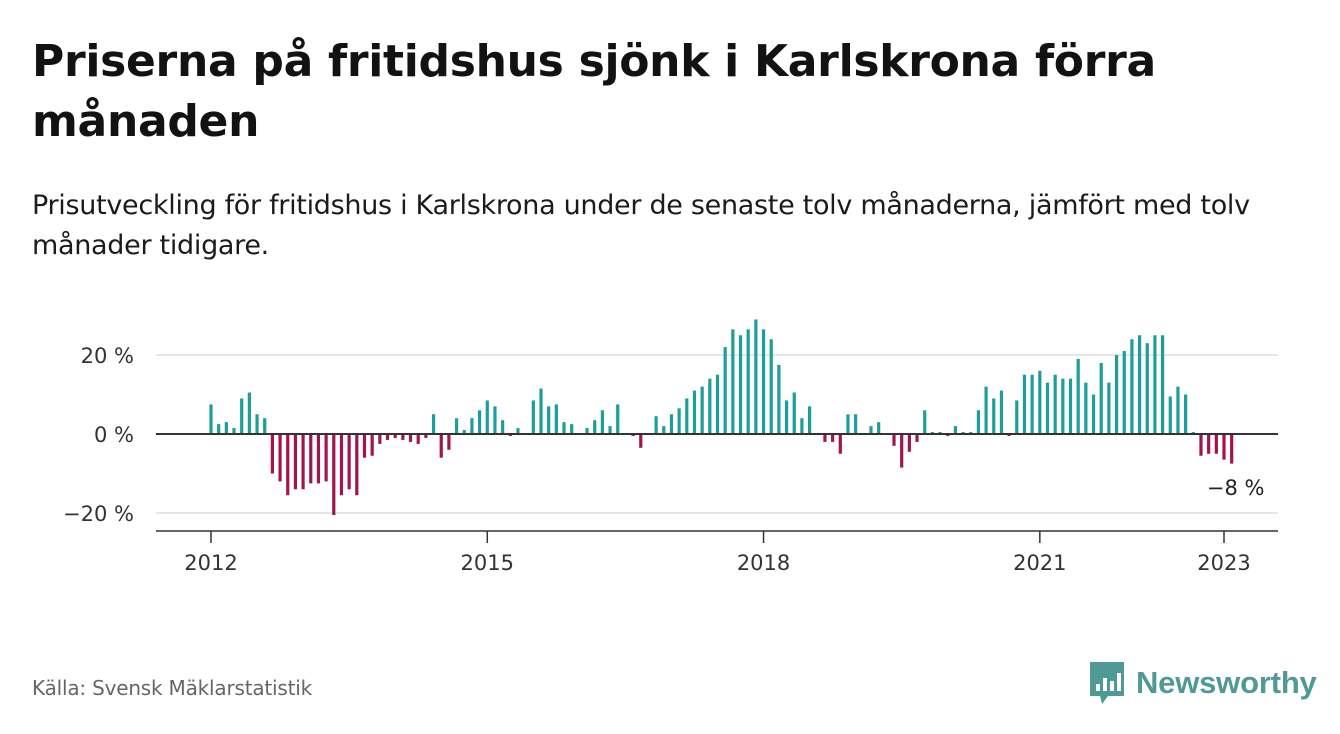  Describe the element at coordinates (1039, 563) in the screenshot. I see `x-tick-label: 2021` at that location.